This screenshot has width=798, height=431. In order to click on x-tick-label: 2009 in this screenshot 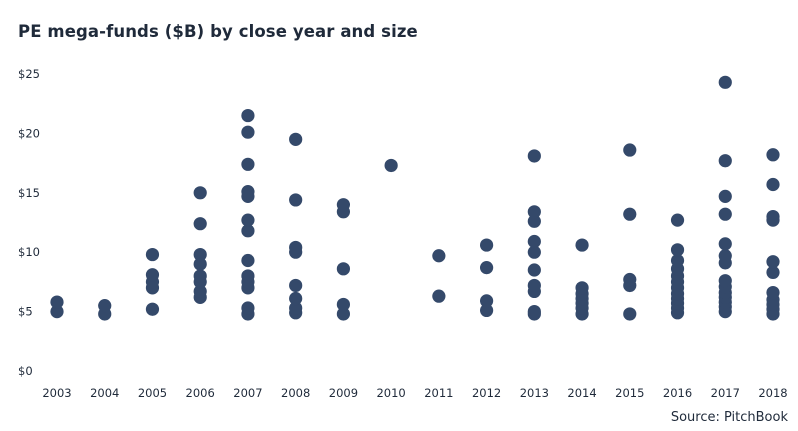, I will do `click(343, 393)`.